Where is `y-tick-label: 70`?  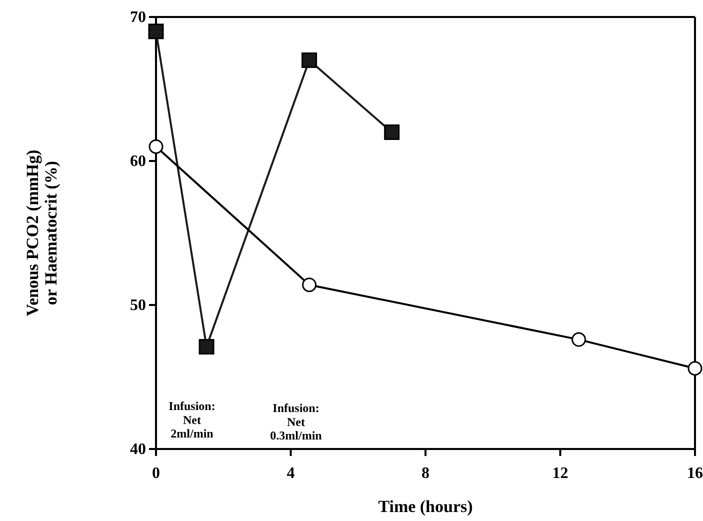
y-tick-label: 70 is located at coordinates (138, 17).